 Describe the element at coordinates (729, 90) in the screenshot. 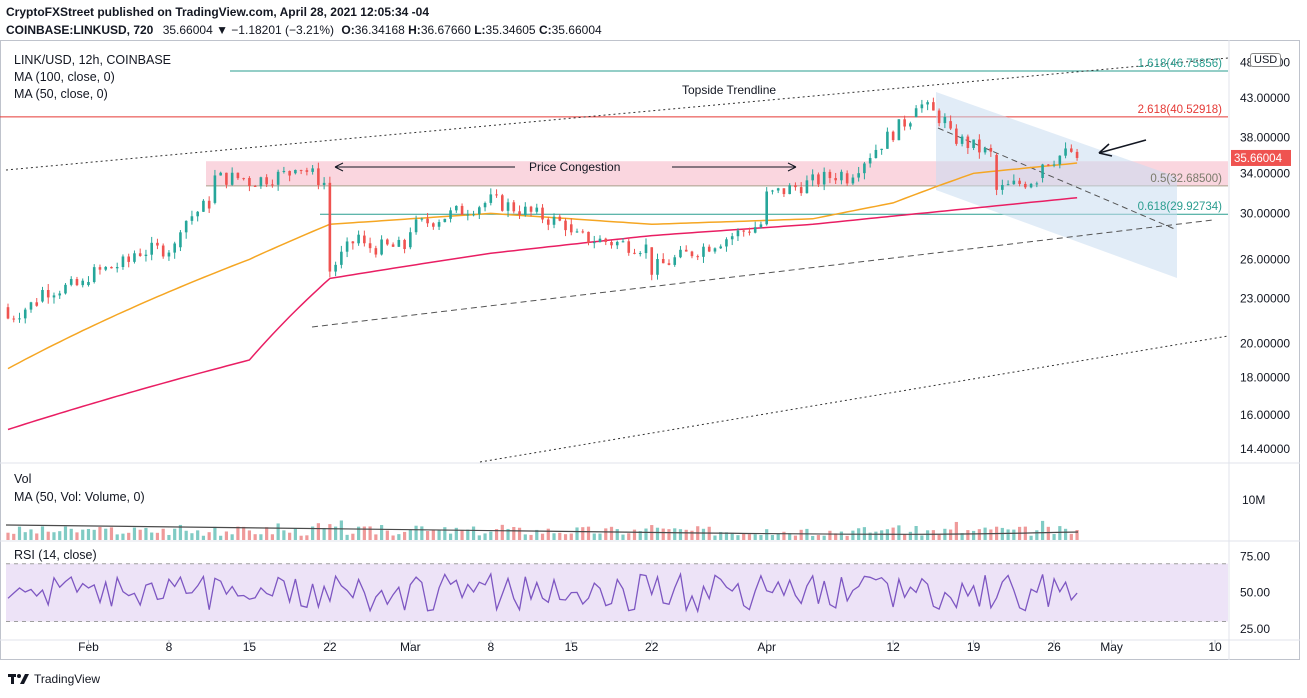

I see `topside-trendline-label: Topside Trendline` at that location.